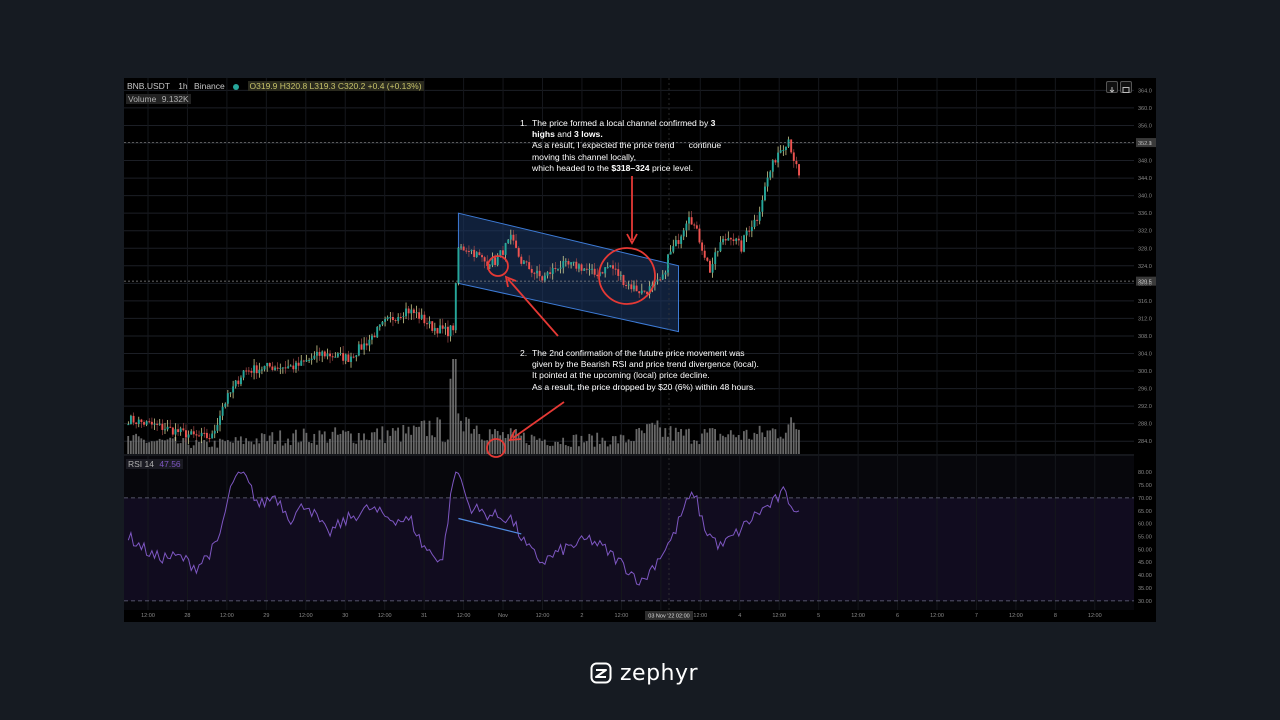  What do you see at coordinates (175, 99) in the screenshot?
I see `volume-value: 9.132K` at bounding box center [175, 99].